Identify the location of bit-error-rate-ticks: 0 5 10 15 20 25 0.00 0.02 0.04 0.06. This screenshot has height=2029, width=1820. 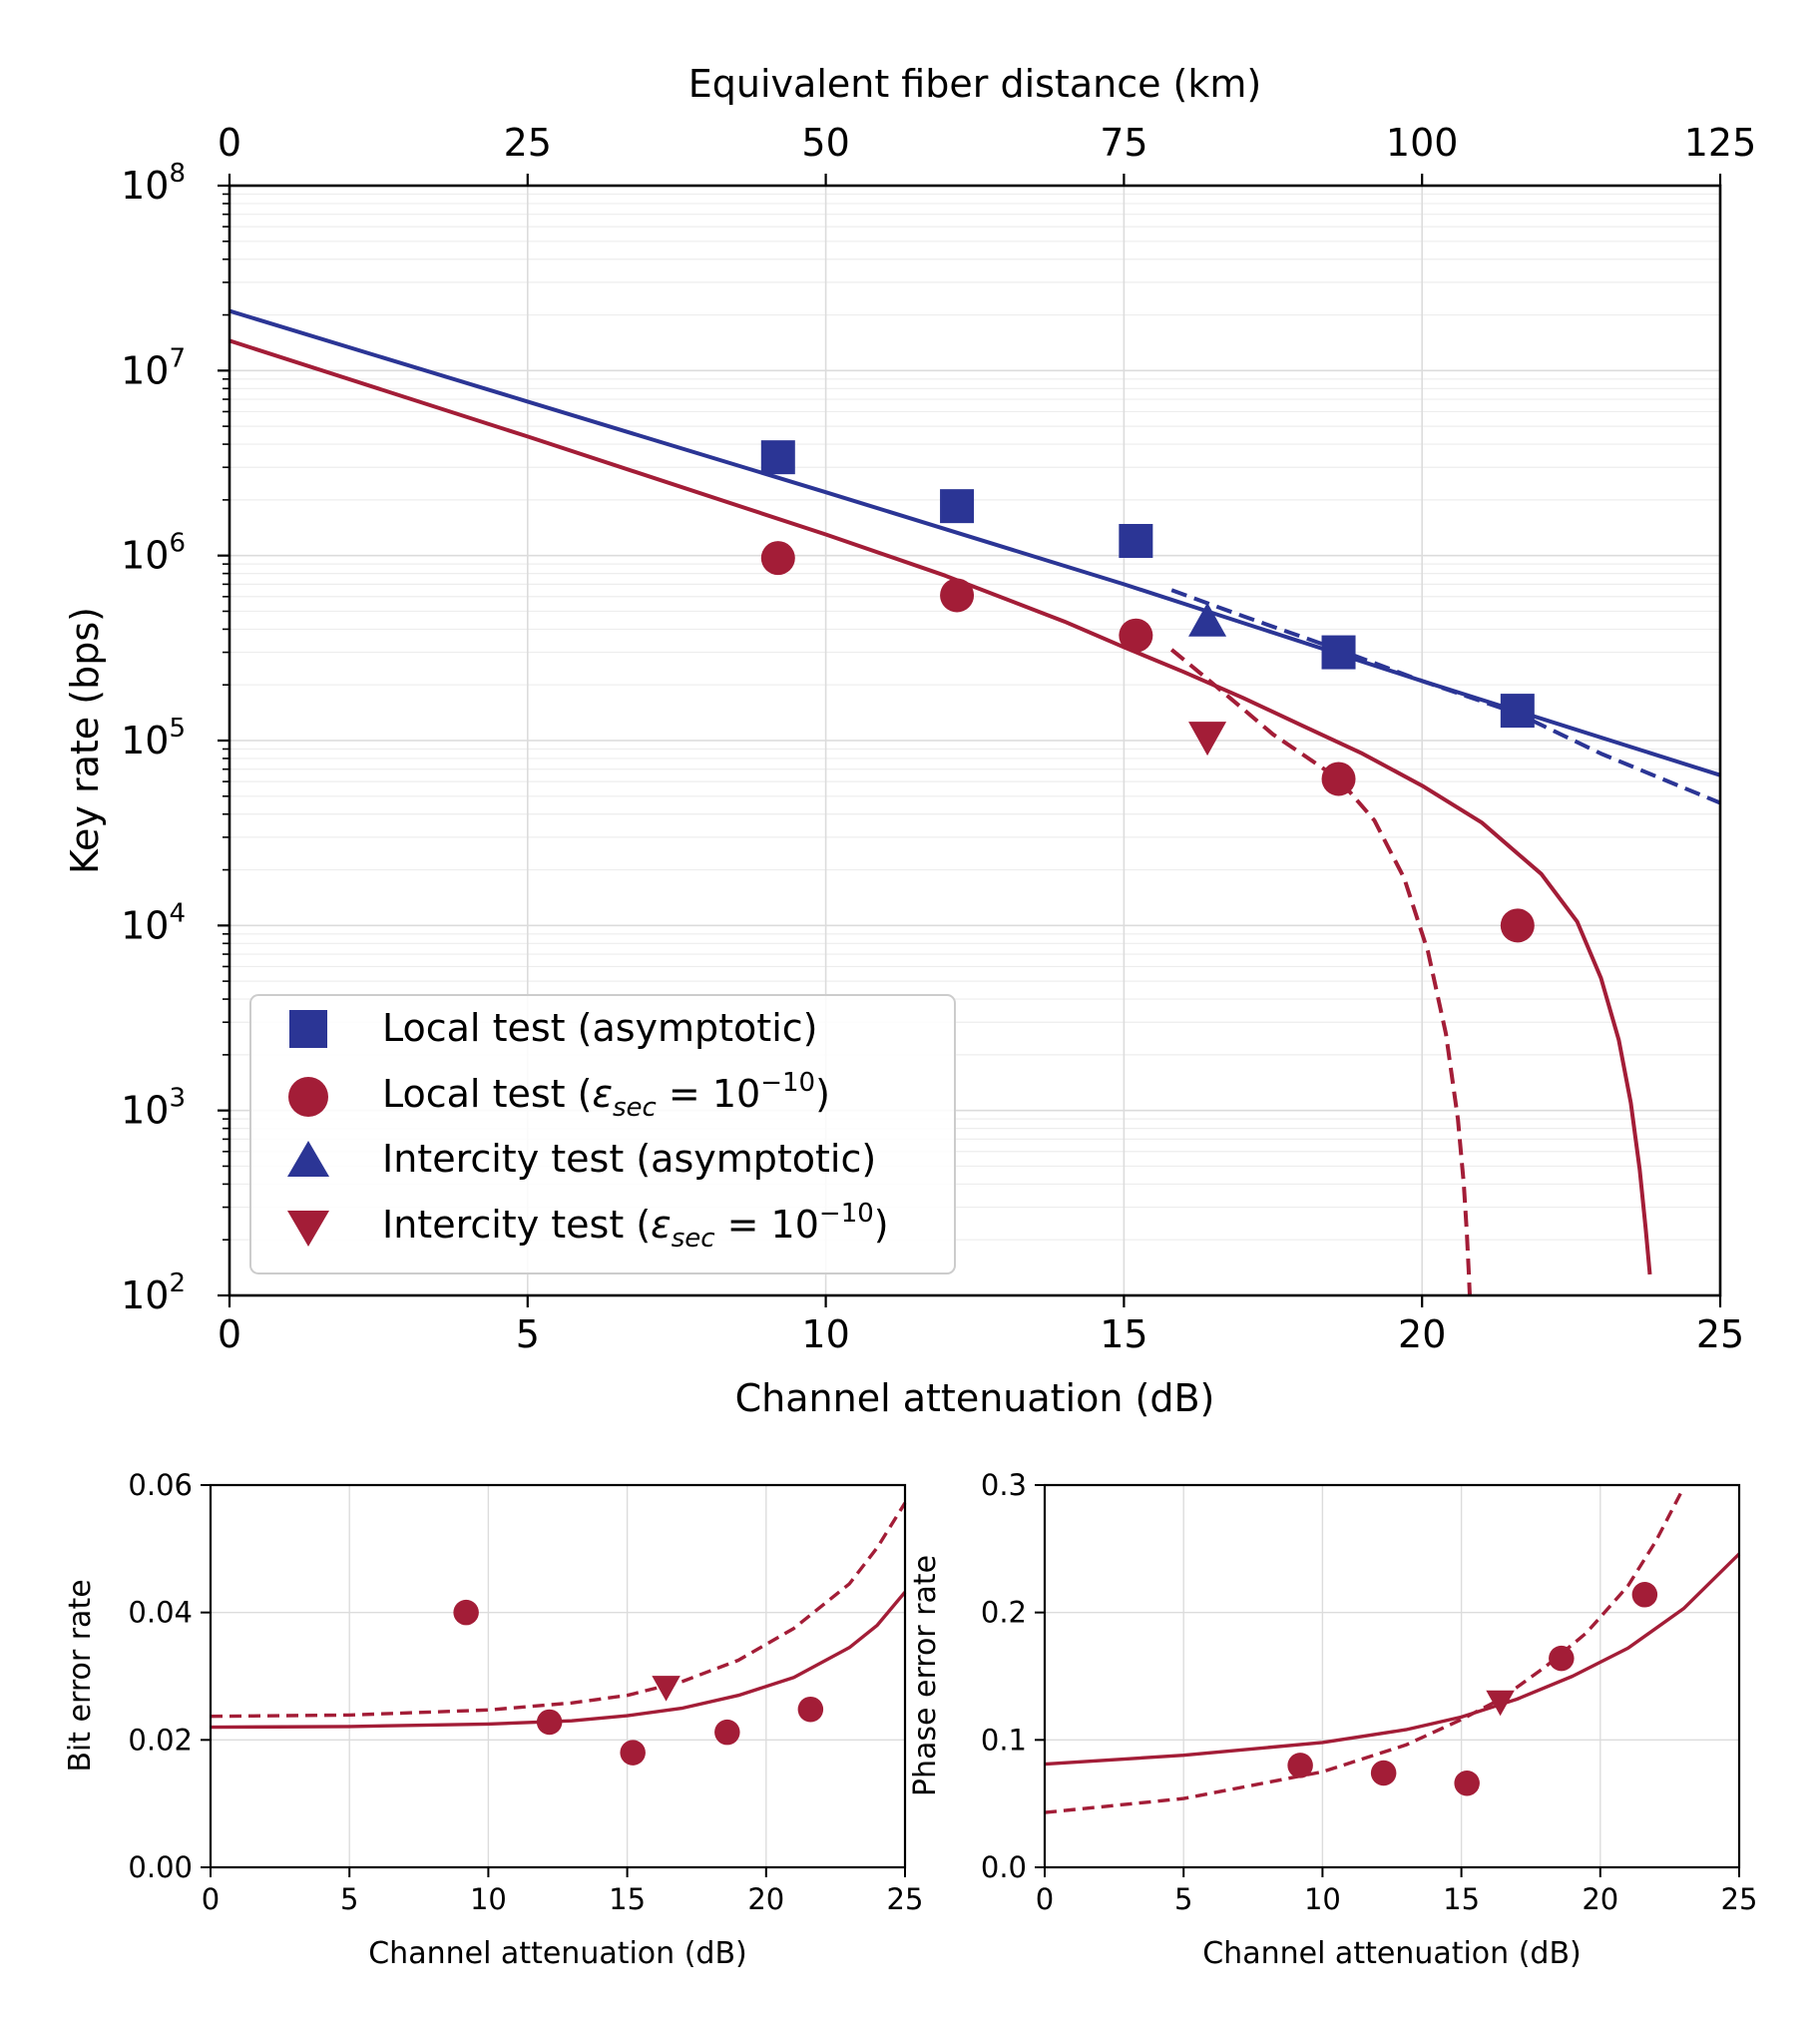
(525, 1692).